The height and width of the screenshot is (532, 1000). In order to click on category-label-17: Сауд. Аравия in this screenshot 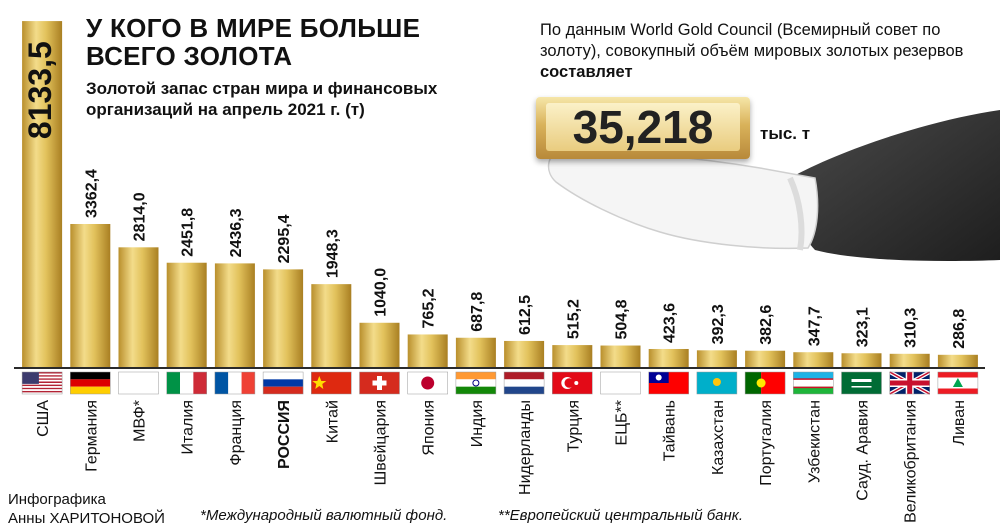, I will do `click(863, 450)`.